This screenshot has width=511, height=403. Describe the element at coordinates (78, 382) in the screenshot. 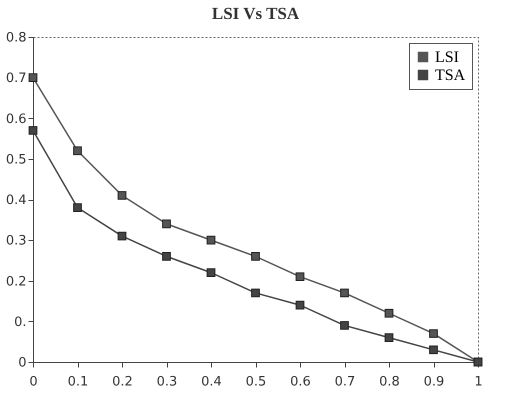

I see `x-tick-label: 0.1` at that location.